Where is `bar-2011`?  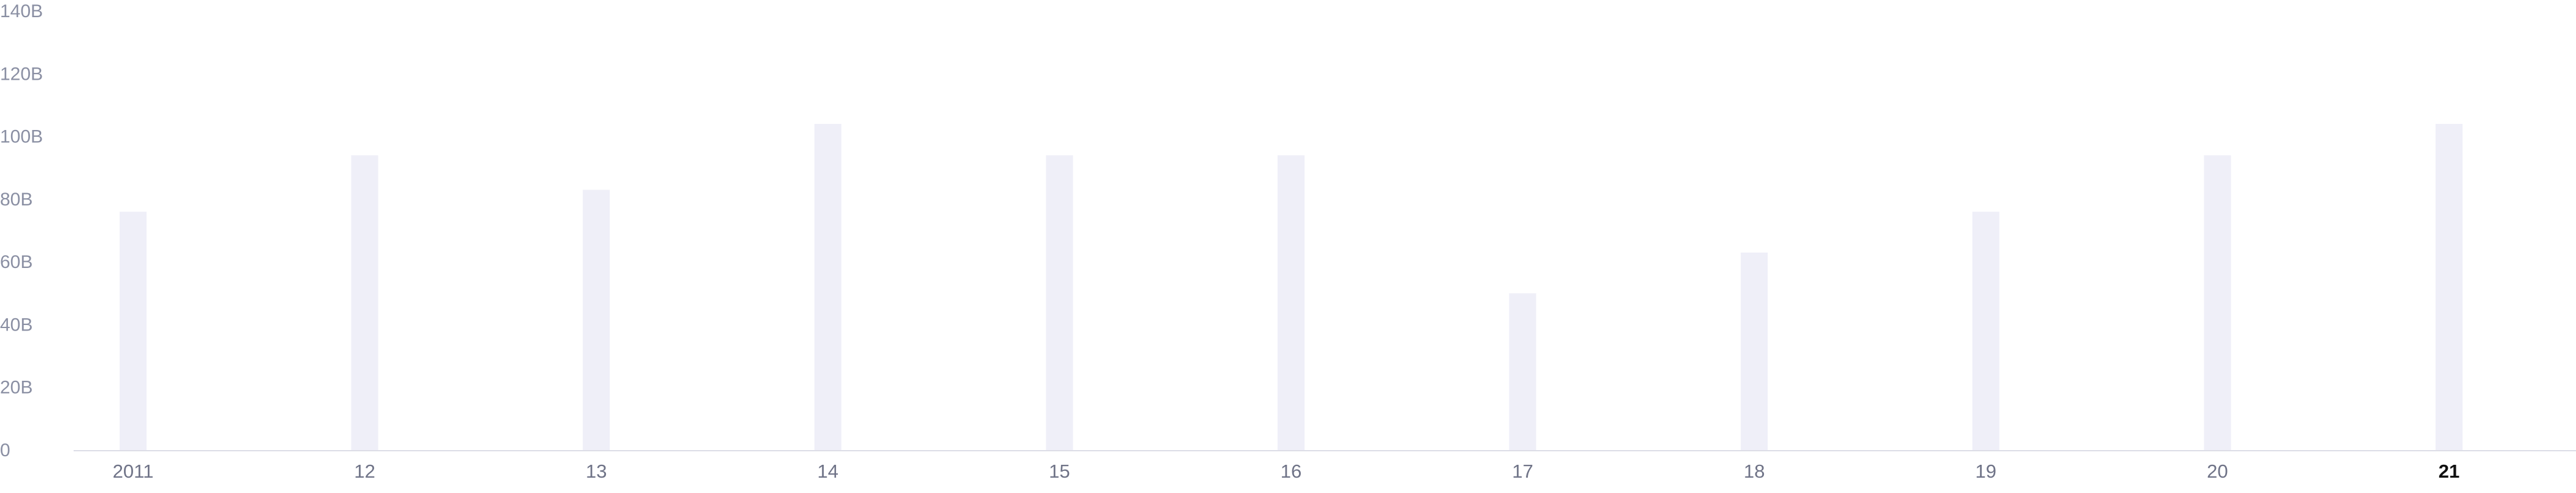
bar-2011 is located at coordinates (133, 331).